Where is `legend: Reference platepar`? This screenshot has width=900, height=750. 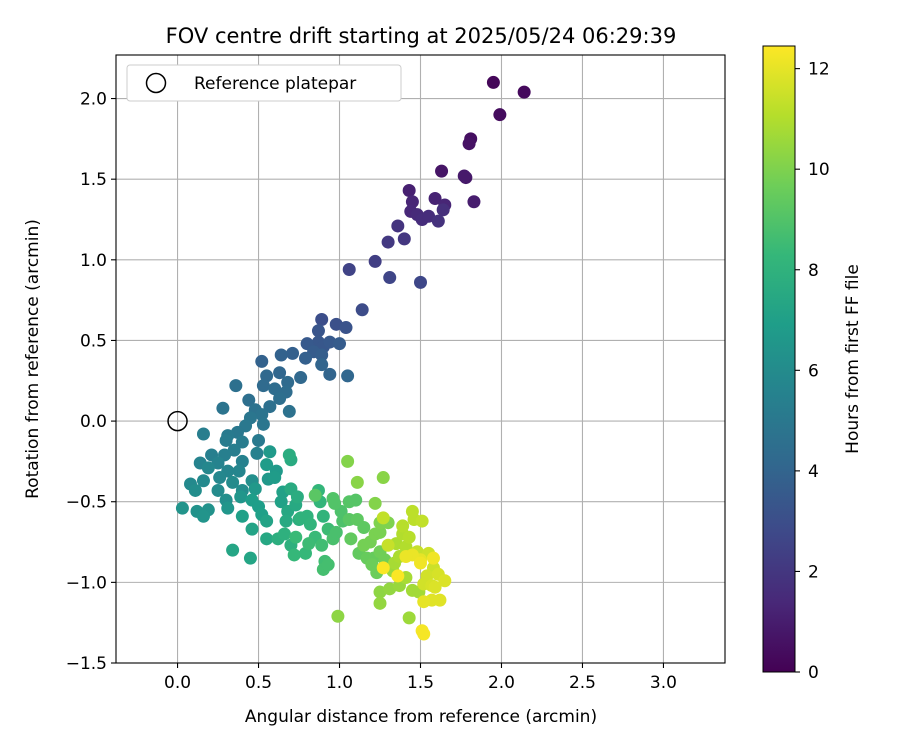
legend: Reference platepar is located at coordinates (264, 83).